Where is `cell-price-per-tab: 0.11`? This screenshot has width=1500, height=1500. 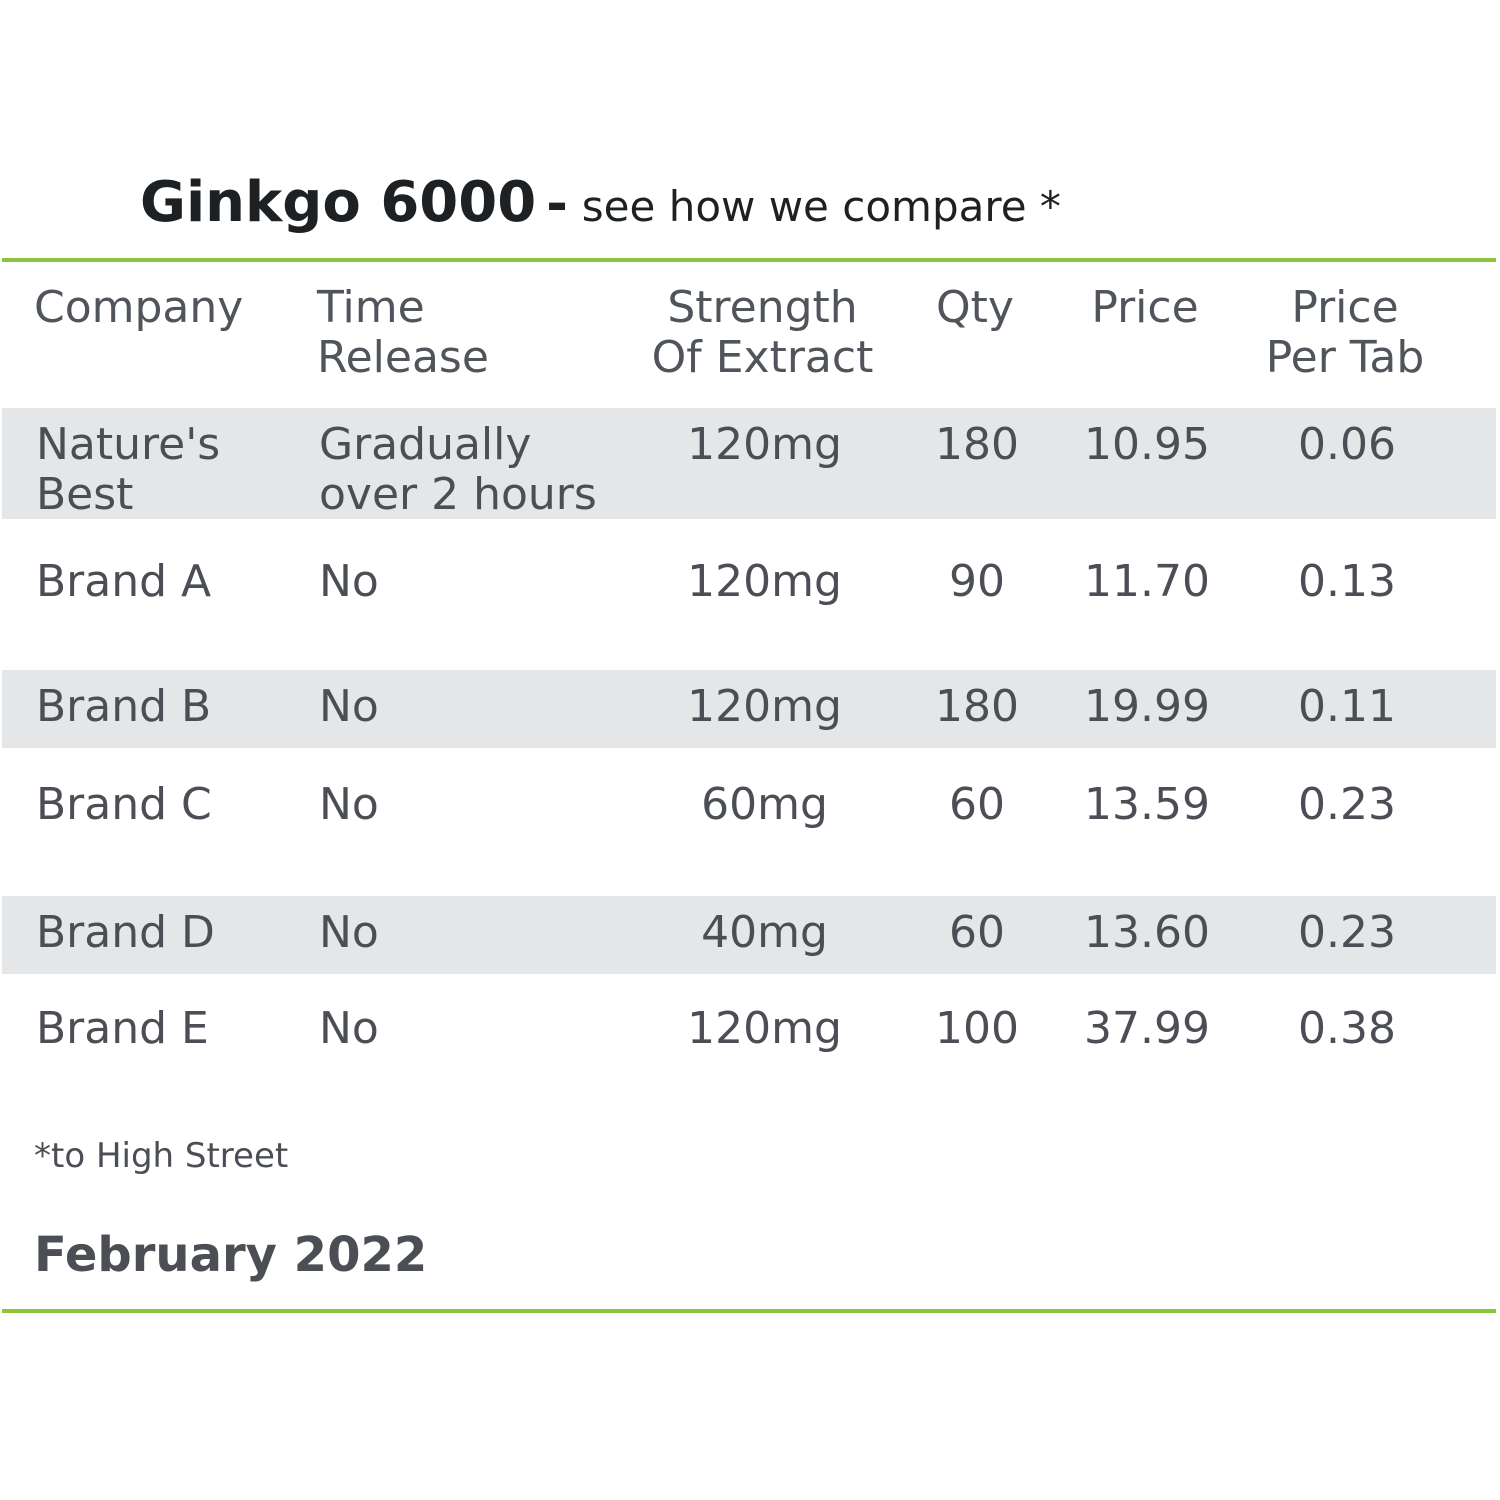 cell-price-per-tab: 0.11 is located at coordinates (1347, 706).